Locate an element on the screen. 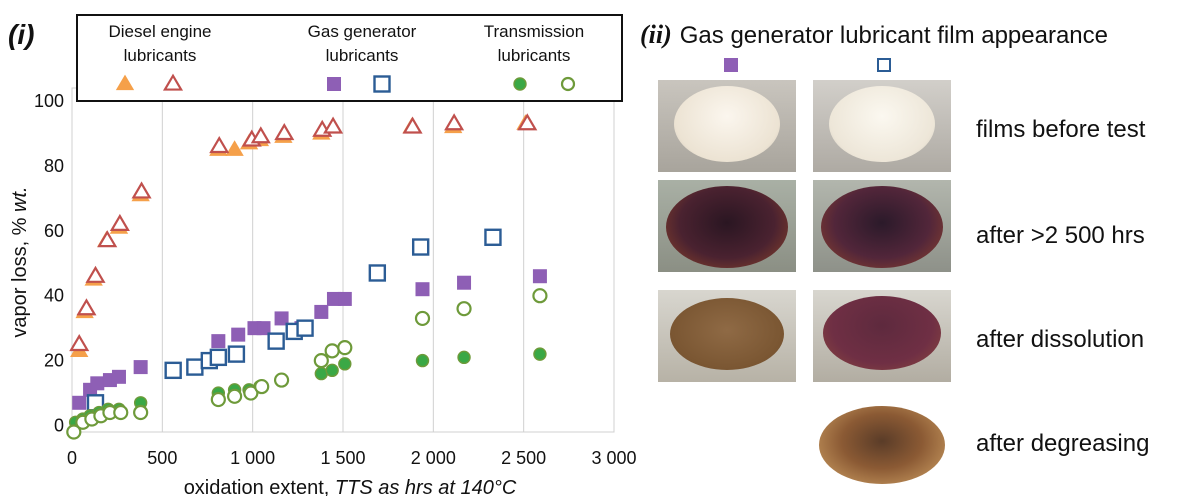  panel-label-ii: (ii) is located at coordinates (656, 34).